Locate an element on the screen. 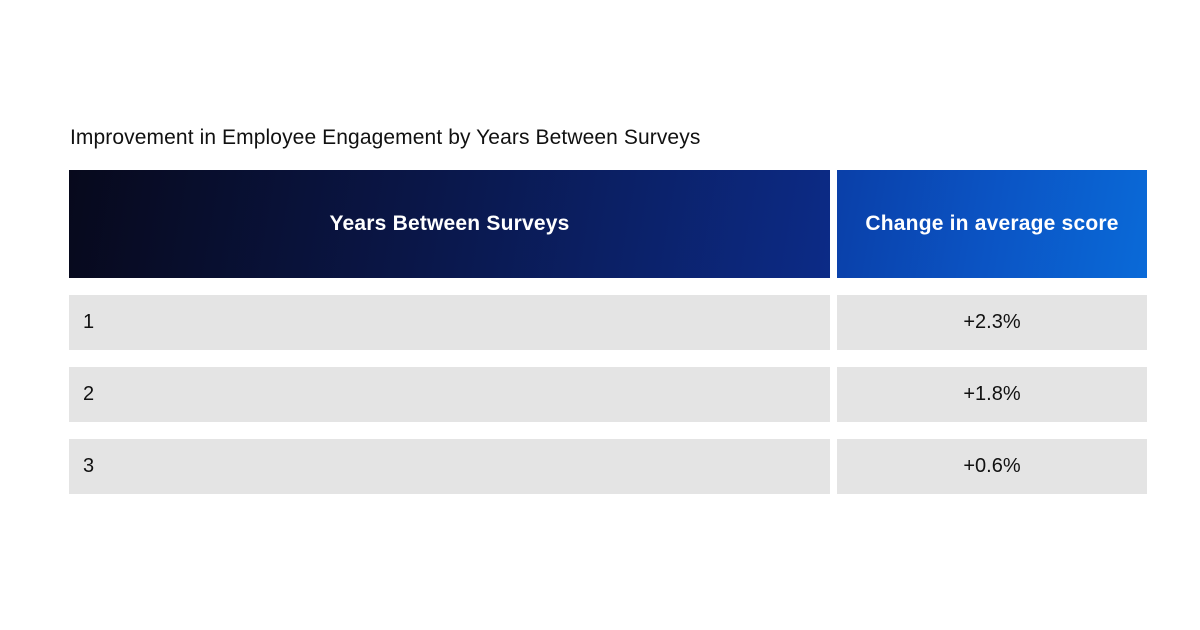 This screenshot has width=1200, height=630. change-cell: +0.6% is located at coordinates (992, 466).